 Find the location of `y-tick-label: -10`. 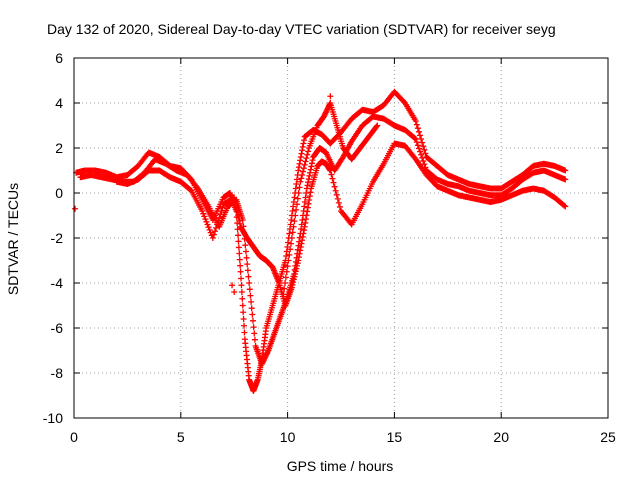

y-tick-label: -10 is located at coordinates (53, 418).